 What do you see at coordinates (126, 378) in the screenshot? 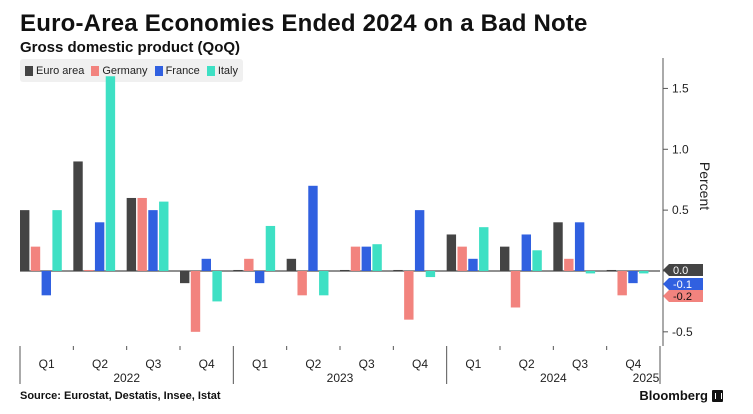
I see `year-label-2022: 2022` at bounding box center [126, 378].